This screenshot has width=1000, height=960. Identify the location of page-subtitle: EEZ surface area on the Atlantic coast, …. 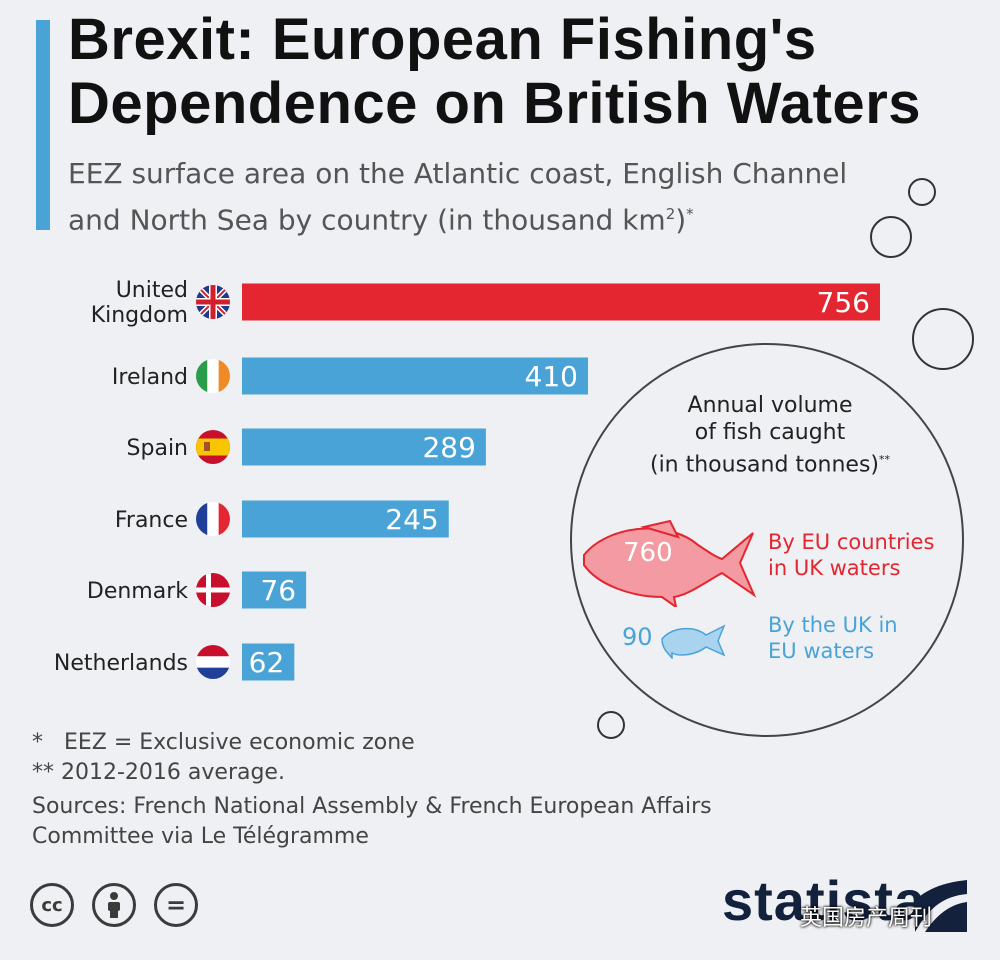
(488, 197).